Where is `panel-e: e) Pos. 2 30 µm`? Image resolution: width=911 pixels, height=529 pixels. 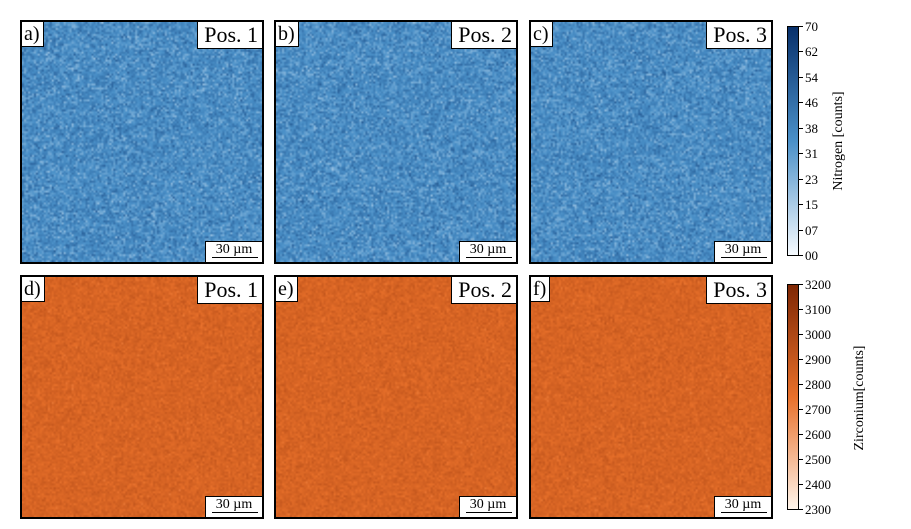 panel-e: e) Pos. 2 30 µm is located at coordinates (396, 397).